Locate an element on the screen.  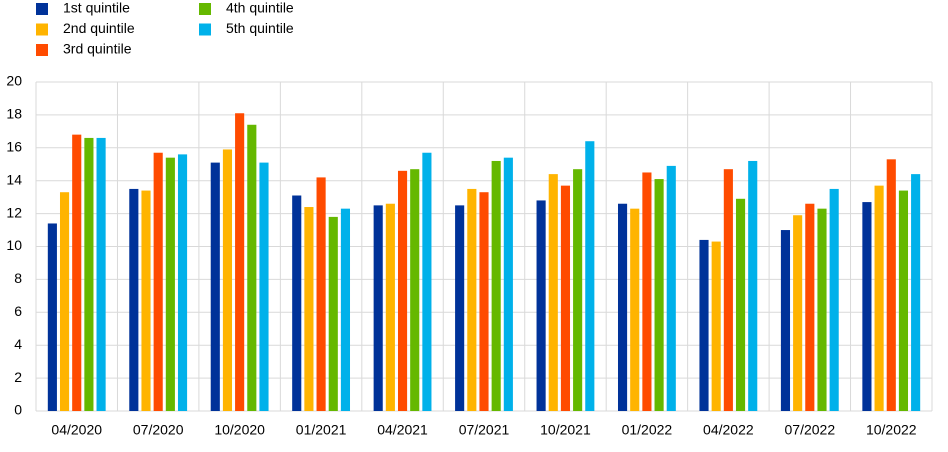
legend-label: 4th quintile is located at coordinates (260, 8).